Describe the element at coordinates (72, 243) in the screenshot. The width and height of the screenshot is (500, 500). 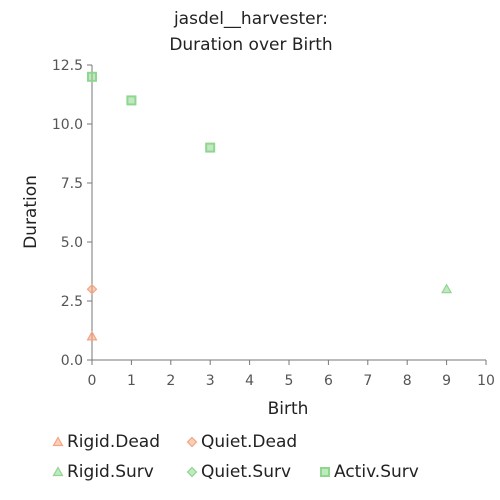
I see `y-tick-label: 5.0` at that location.